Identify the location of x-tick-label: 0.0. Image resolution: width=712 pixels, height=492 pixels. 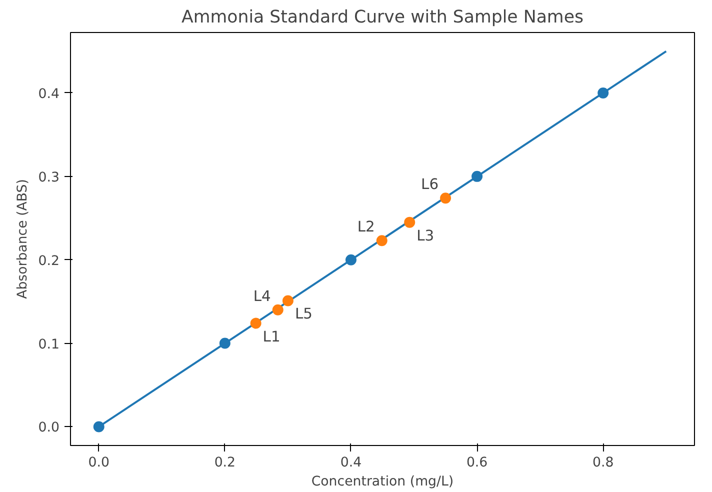
(99, 463).